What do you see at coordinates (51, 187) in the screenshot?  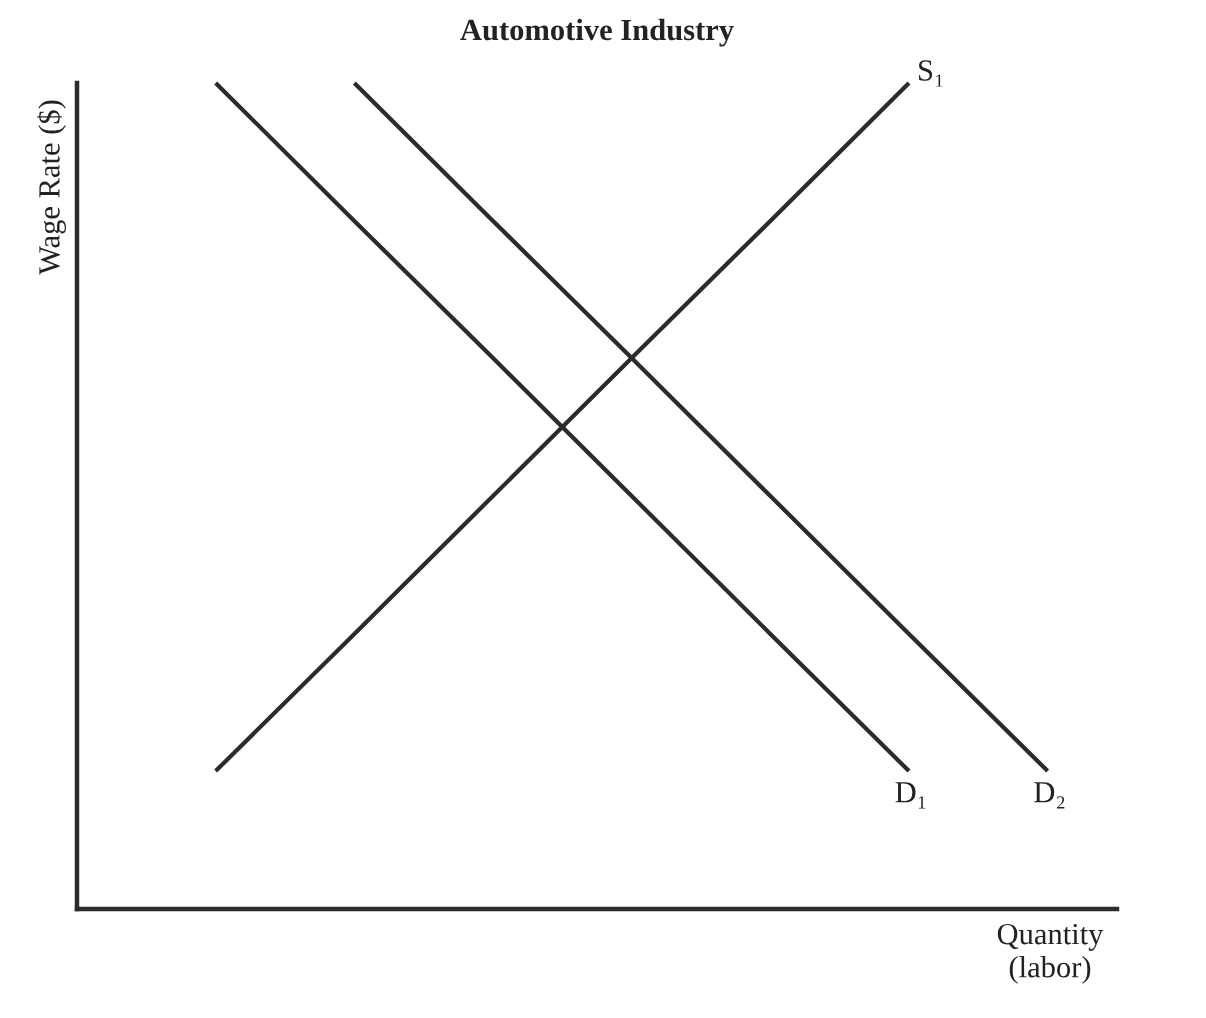 I see `y-axis-title: Wage Rate ($)` at bounding box center [51, 187].